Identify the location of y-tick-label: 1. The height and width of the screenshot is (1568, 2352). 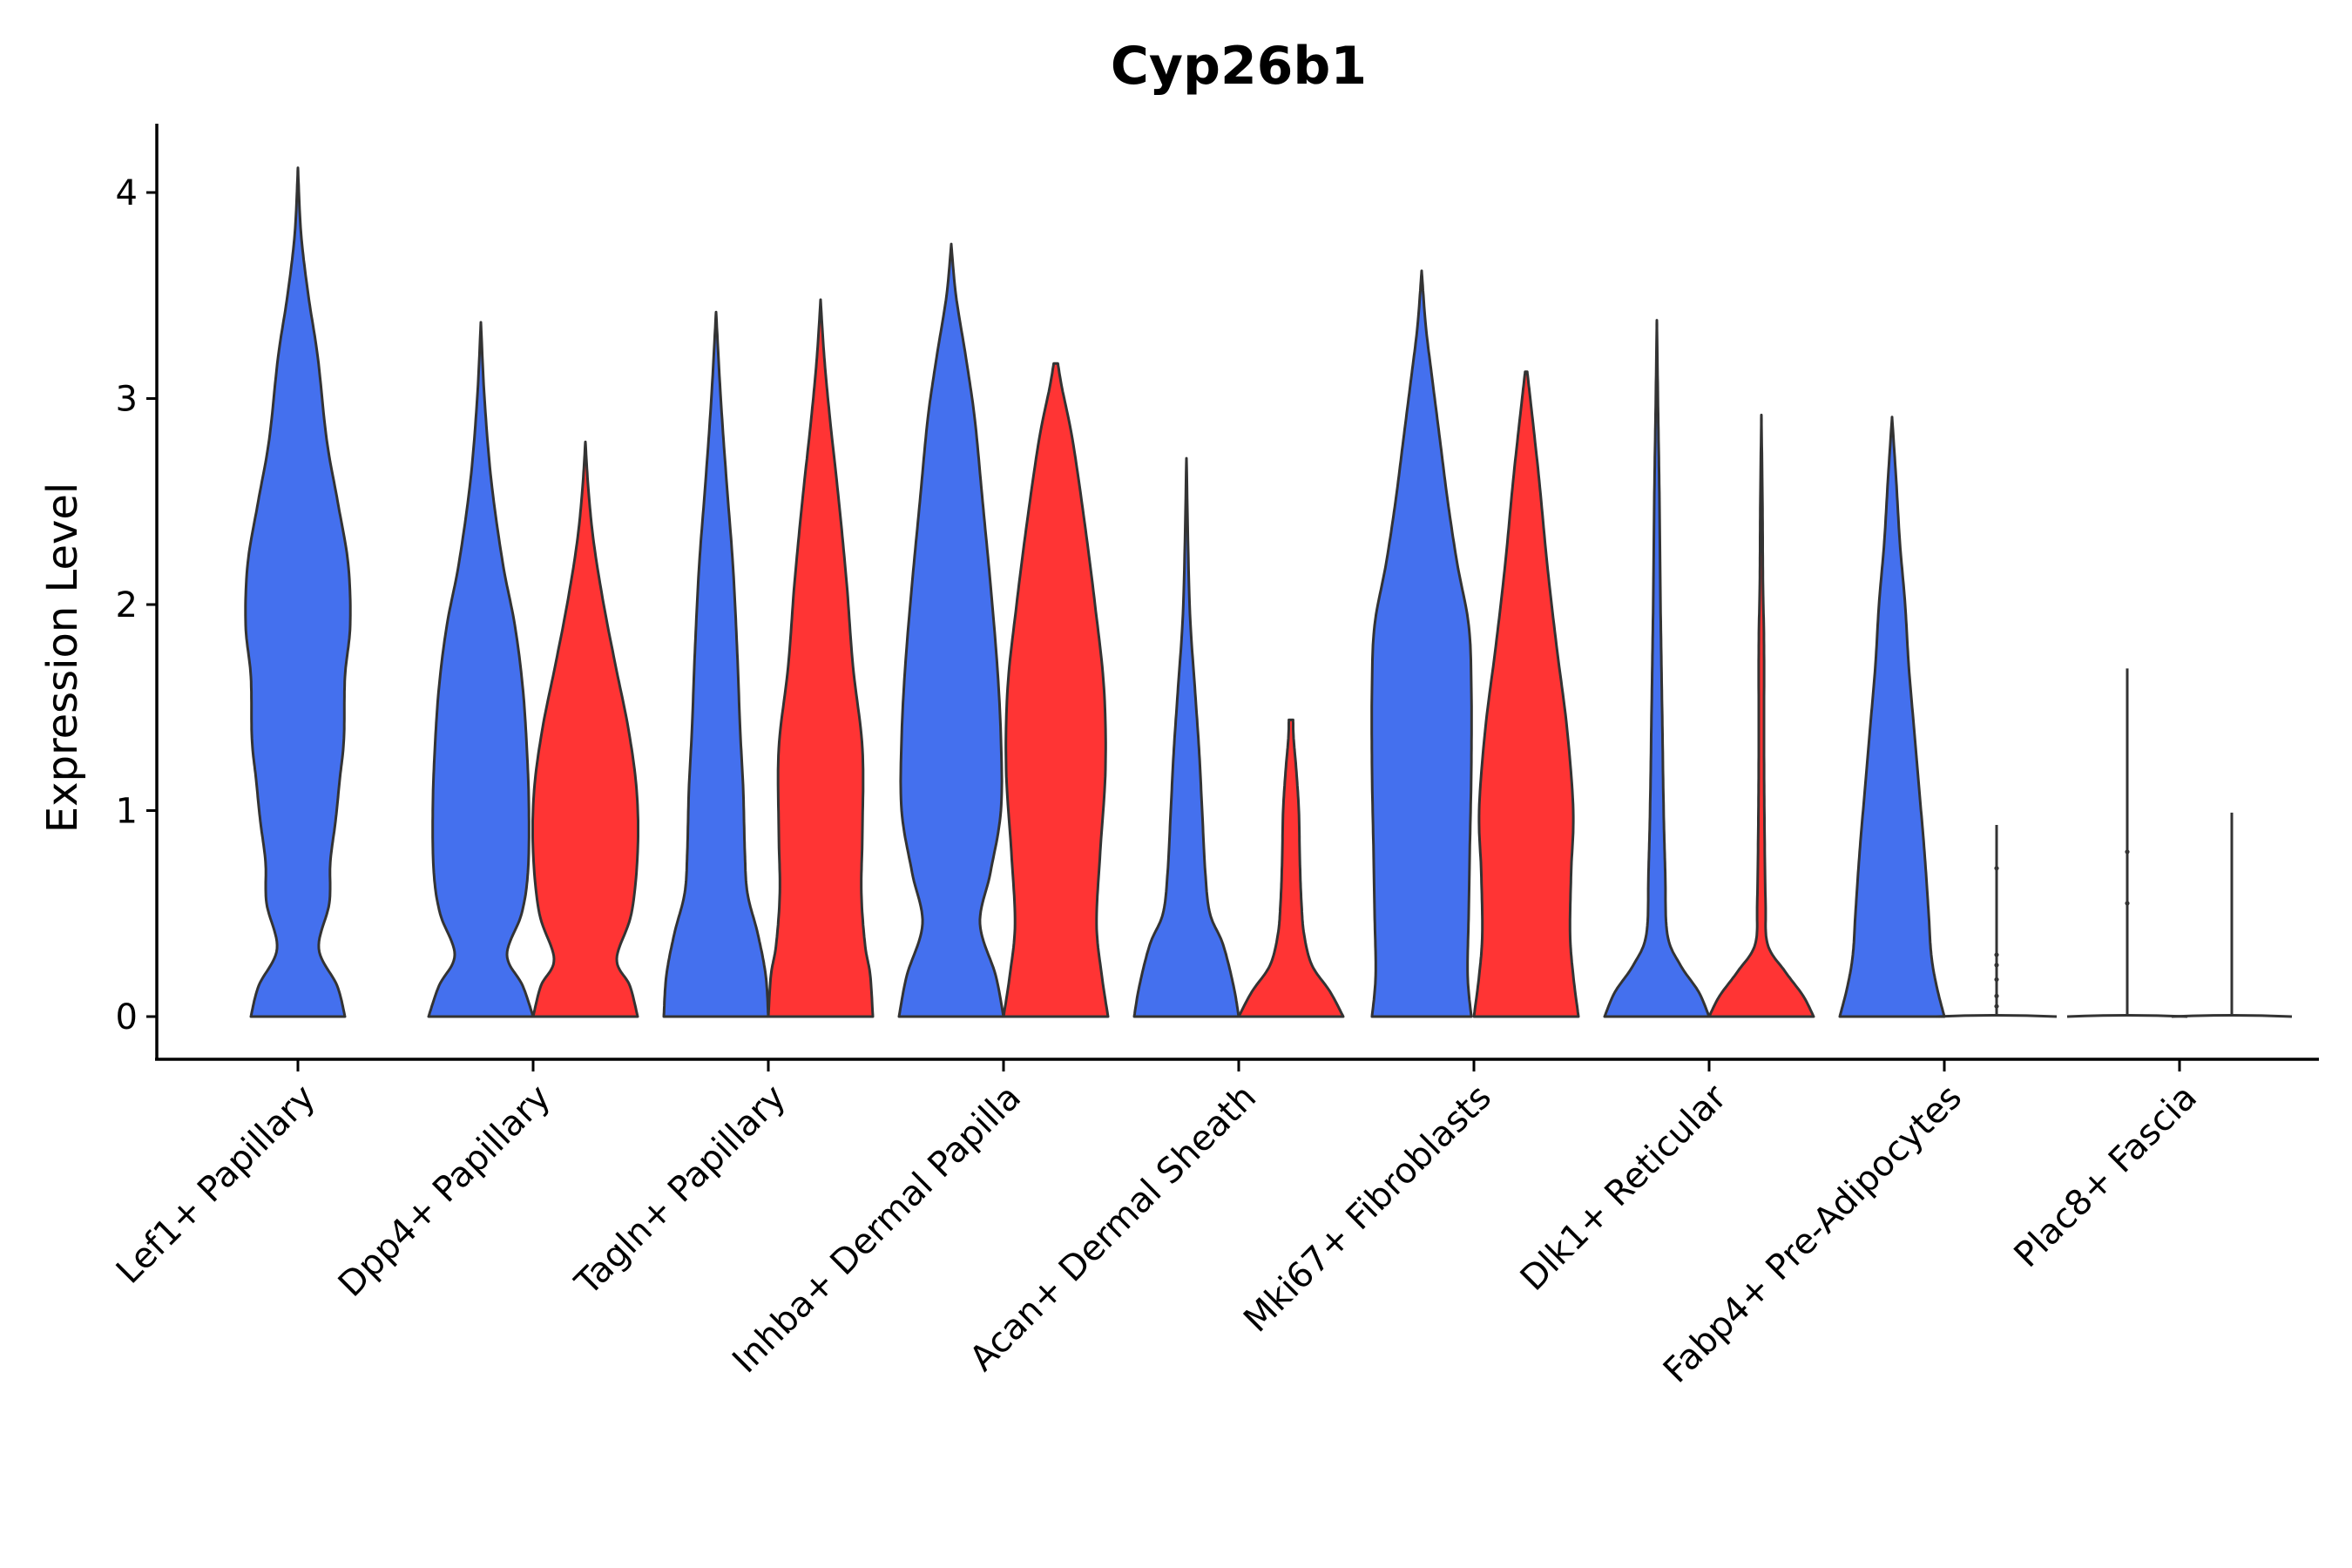
(127, 812).